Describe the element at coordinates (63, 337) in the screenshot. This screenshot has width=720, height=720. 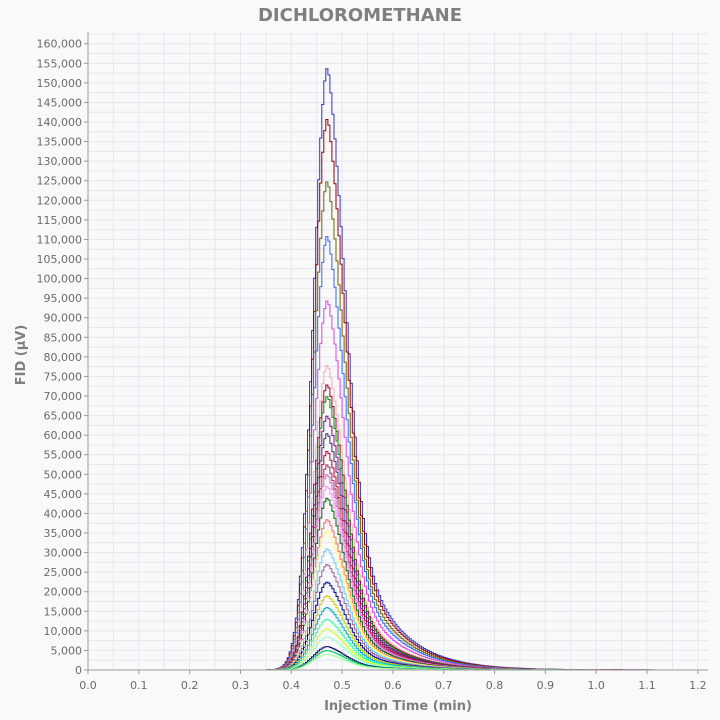
I see `y-tick-label: 85,000` at that location.